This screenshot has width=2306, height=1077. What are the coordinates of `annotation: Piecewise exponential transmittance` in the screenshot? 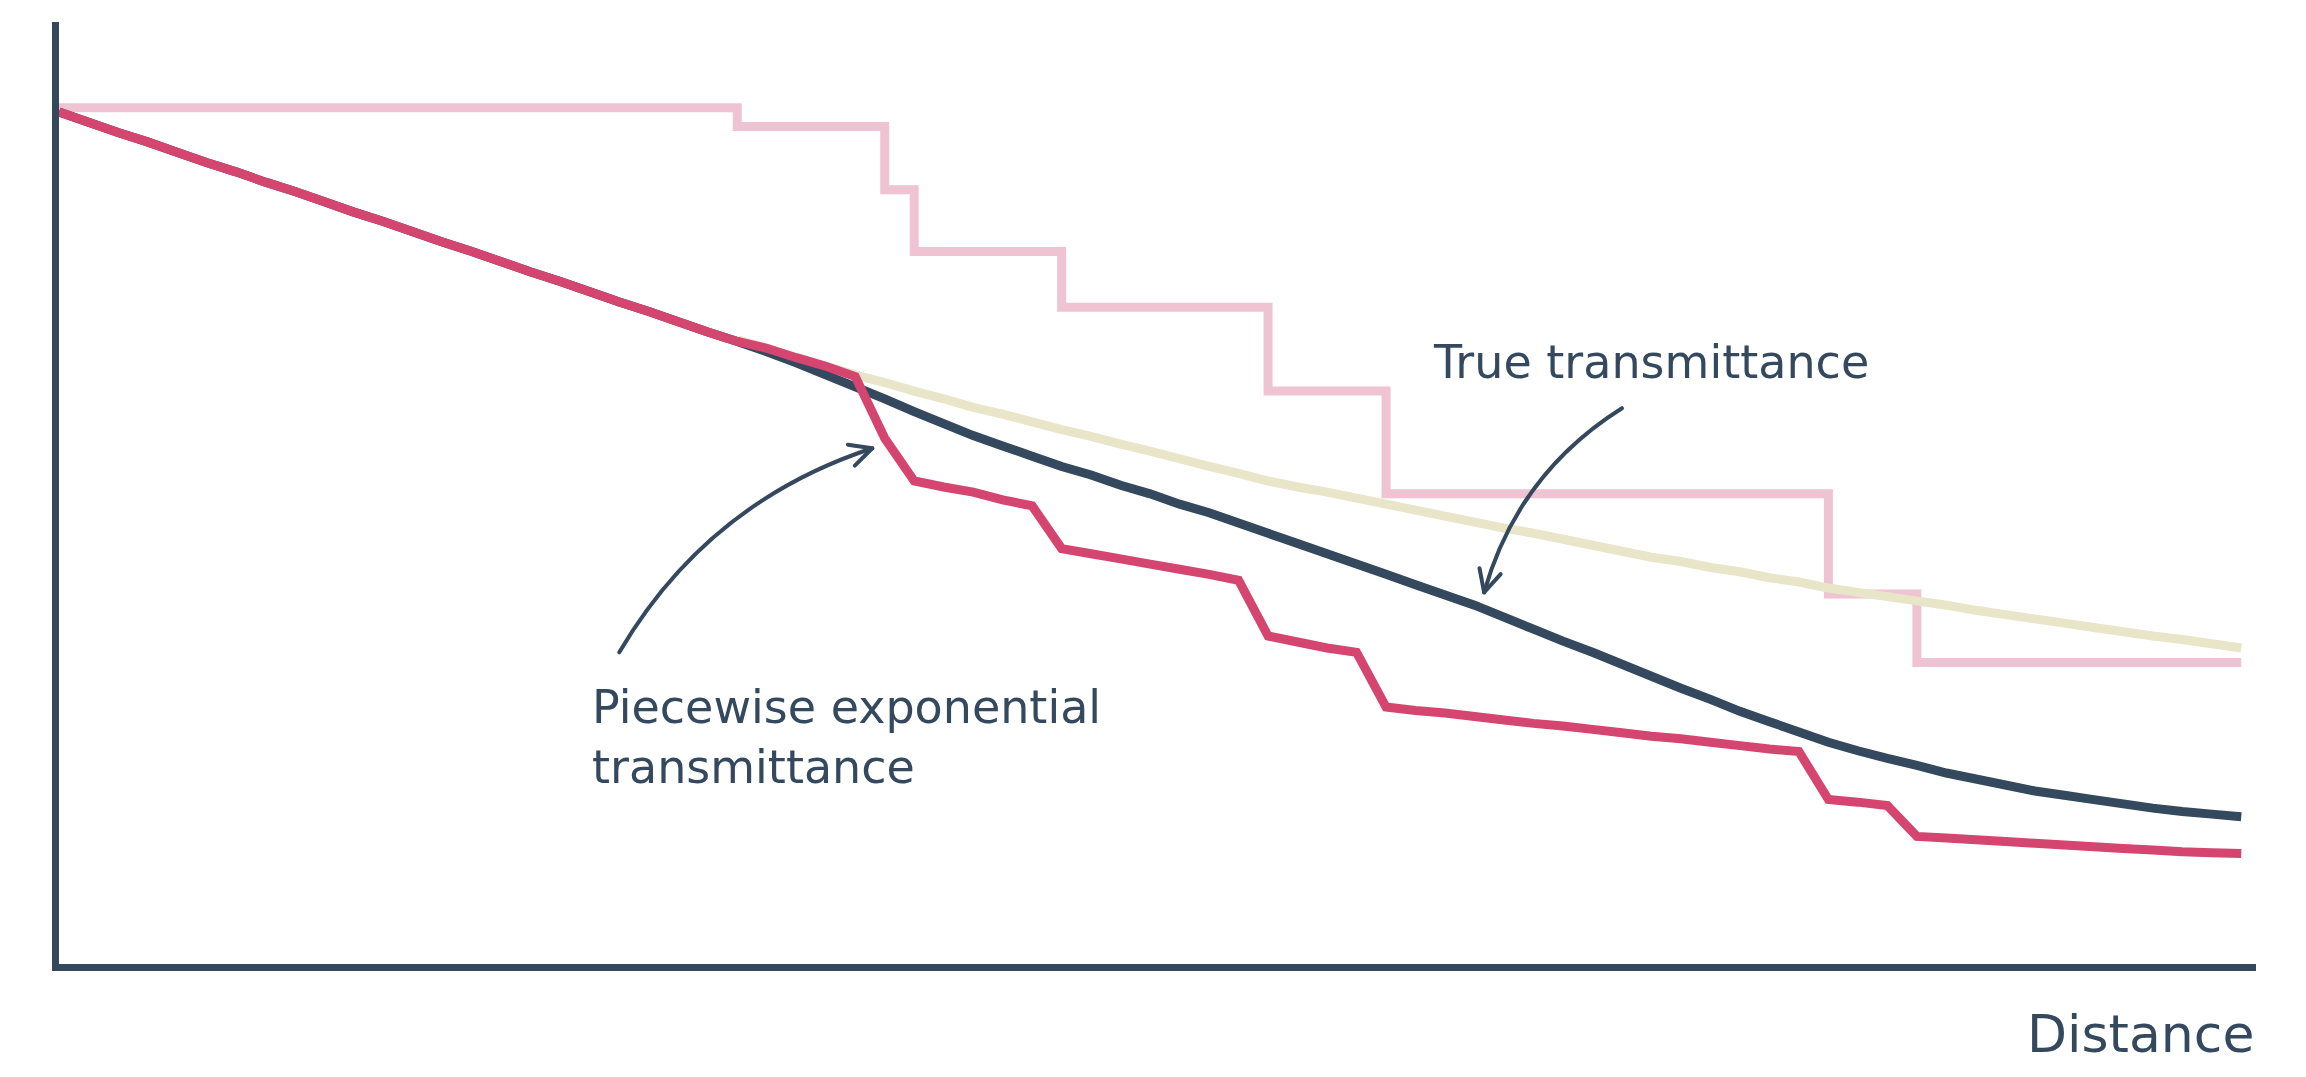 It's located at (847, 737).